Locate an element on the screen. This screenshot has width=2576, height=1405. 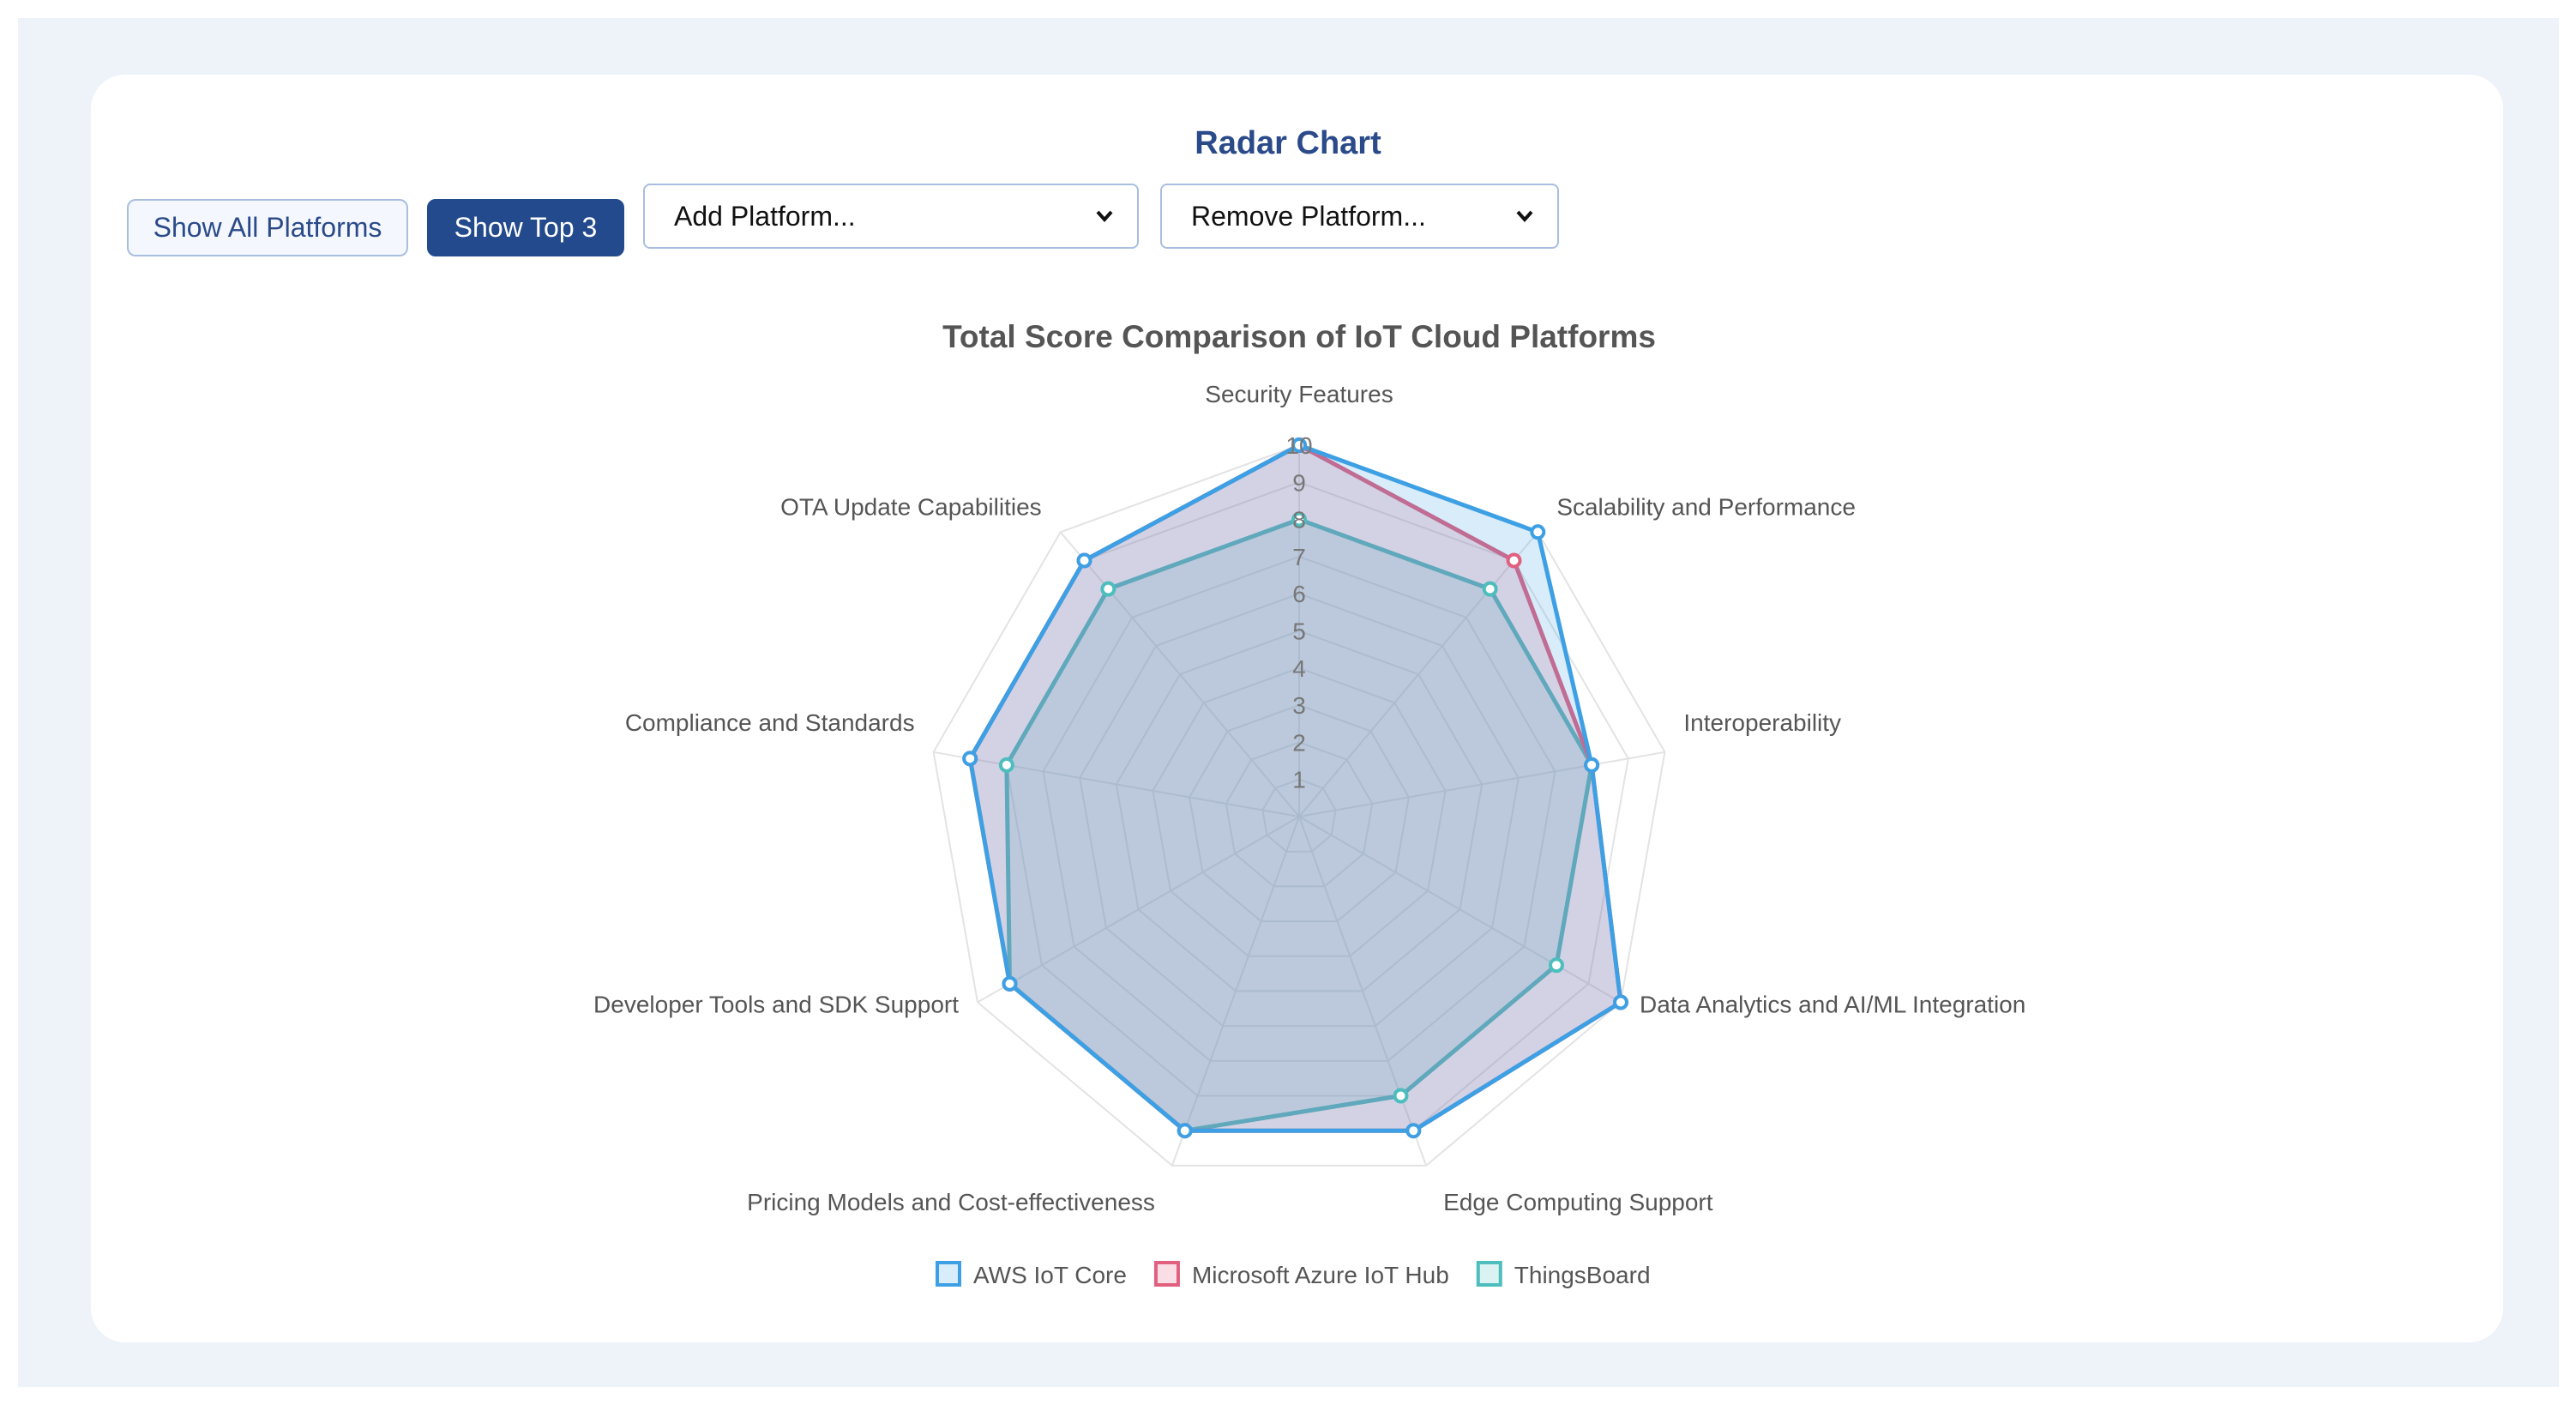
radial-tick-label: 7 is located at coordinates (1299, 557).